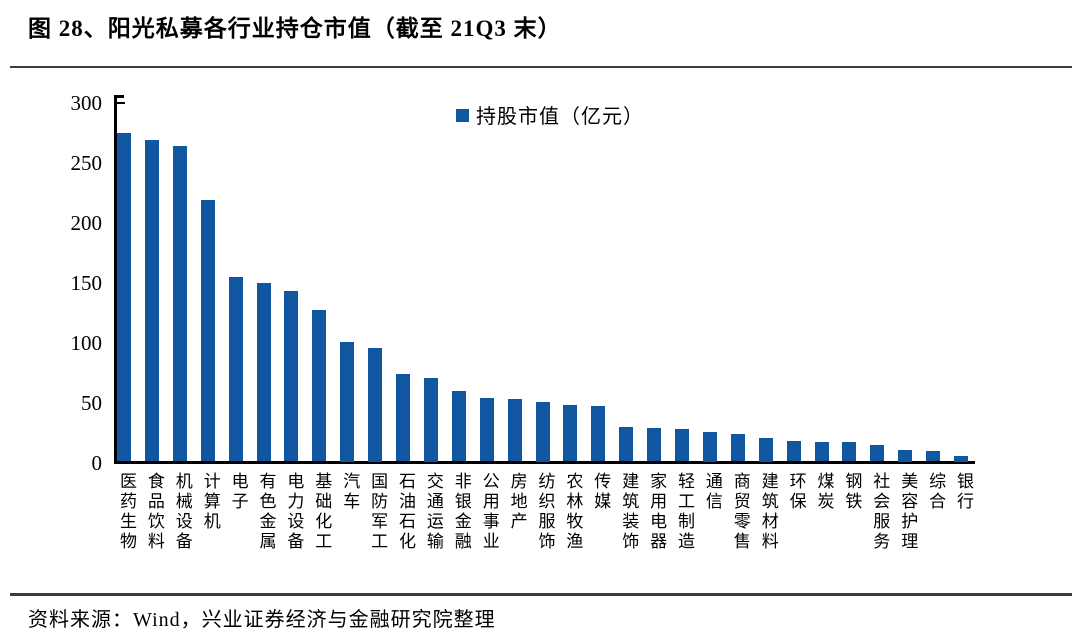 The height and width of the screenshot is (638, 1080). What do you see at coordinates (238, 492) in the screenshot?
I see `x-axis-label: 电子` at bounding box center [238, 492].